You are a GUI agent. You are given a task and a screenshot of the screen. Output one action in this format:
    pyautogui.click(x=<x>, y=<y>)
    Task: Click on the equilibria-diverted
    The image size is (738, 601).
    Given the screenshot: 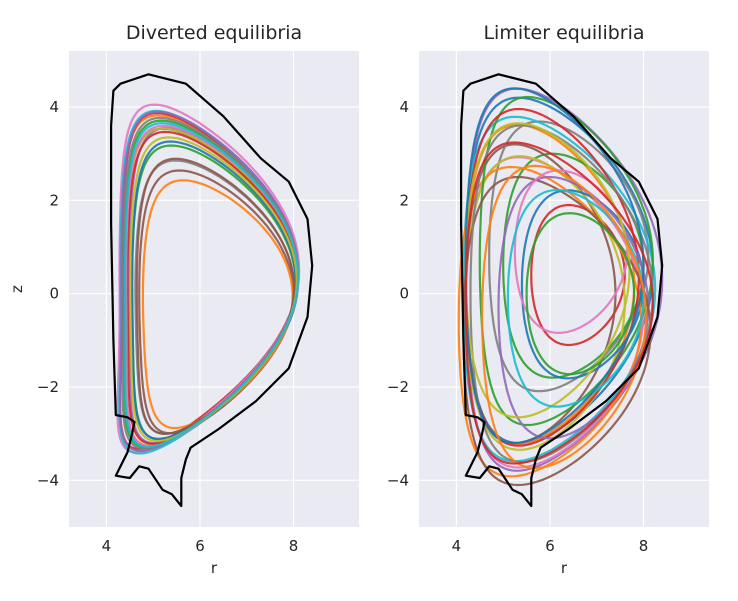 What is the action you would take?
    pyautogui.click(x=208, y=279)
    